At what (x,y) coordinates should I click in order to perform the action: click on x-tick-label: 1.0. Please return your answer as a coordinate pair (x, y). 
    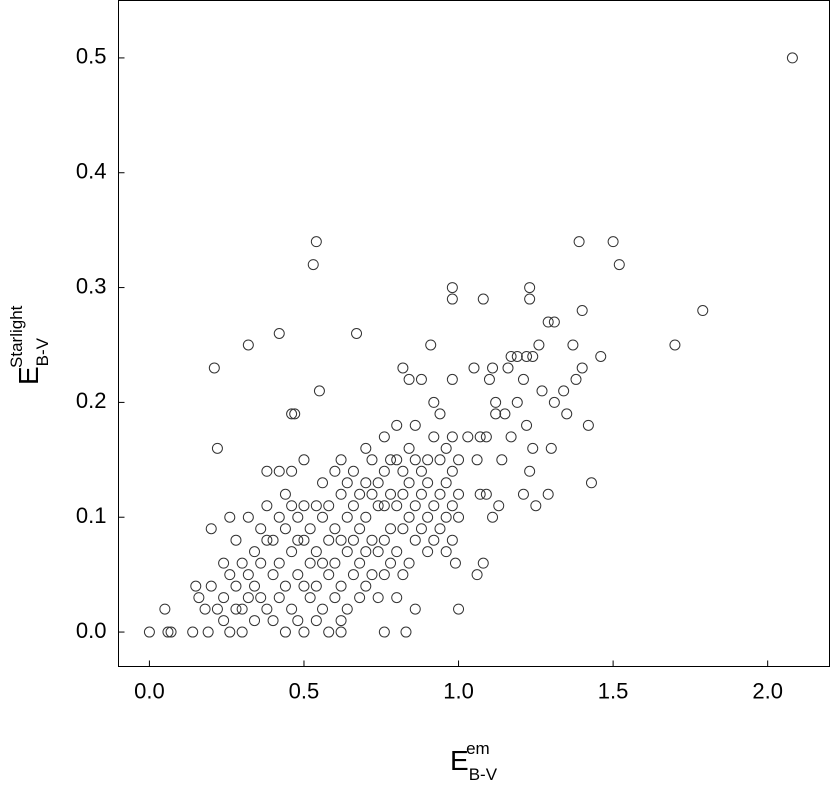
    Looking at the image, I should click on (458, 690).